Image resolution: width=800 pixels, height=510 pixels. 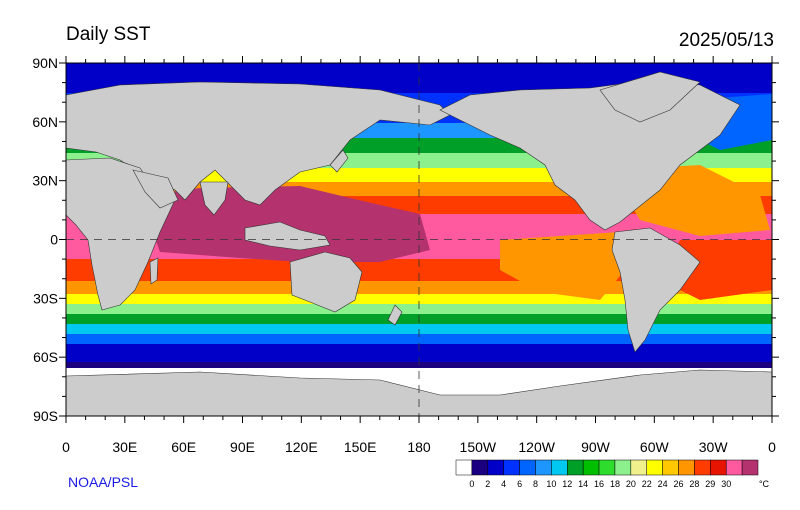 What do you see at coordinates (45, 181) in the screenshot?
I see `lat-label: 30N` at bounding box center [45, 181].